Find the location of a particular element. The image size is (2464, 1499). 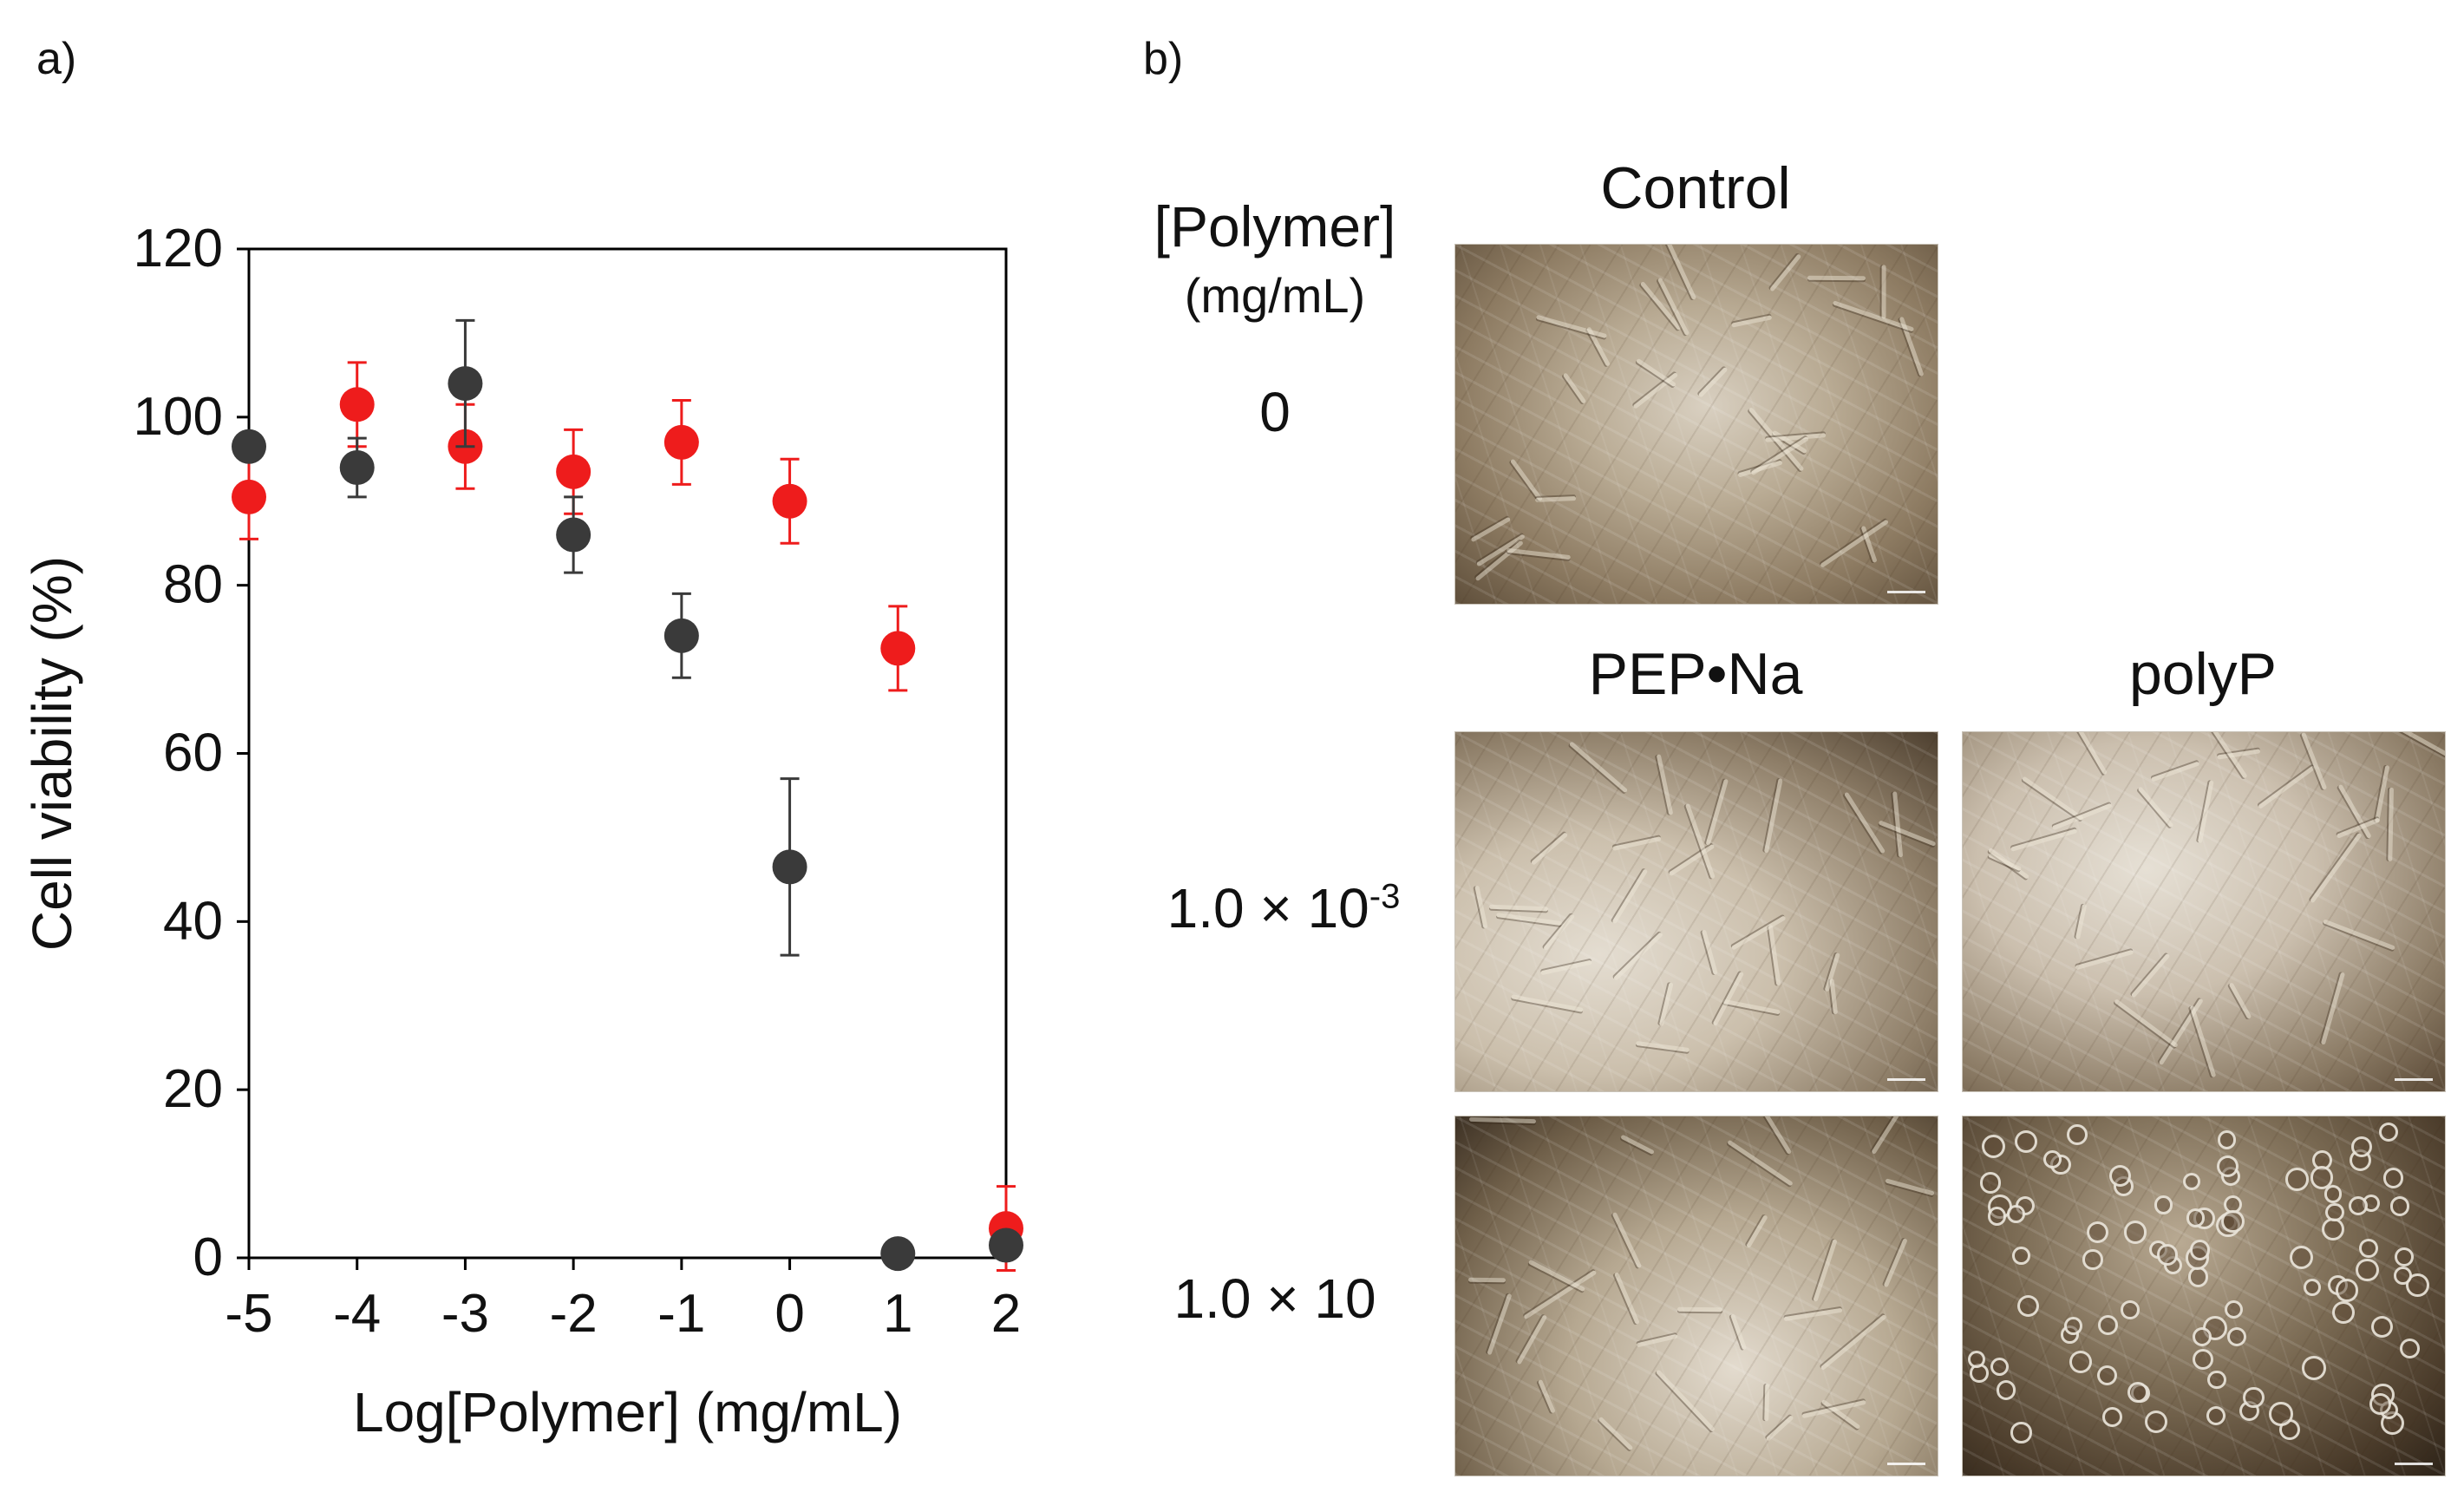

x-tick-label: -5 is located at coordinates (248, 1314).